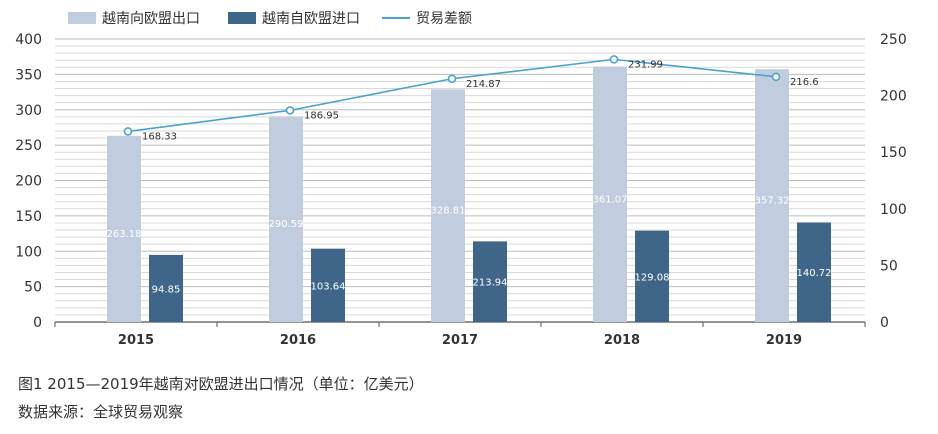 The image size is (938, 434). What do you see at coordinates (159, 136) in the screenshot?
I see `balance-label: 168.33` at bounding box center [159, 136].